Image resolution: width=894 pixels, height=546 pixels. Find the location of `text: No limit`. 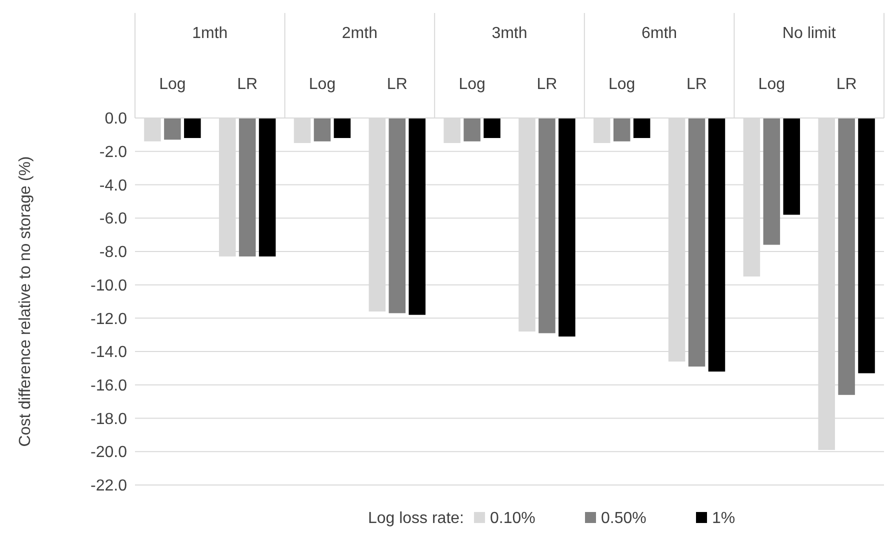

text: No limit is located at coordinates (809, 33).